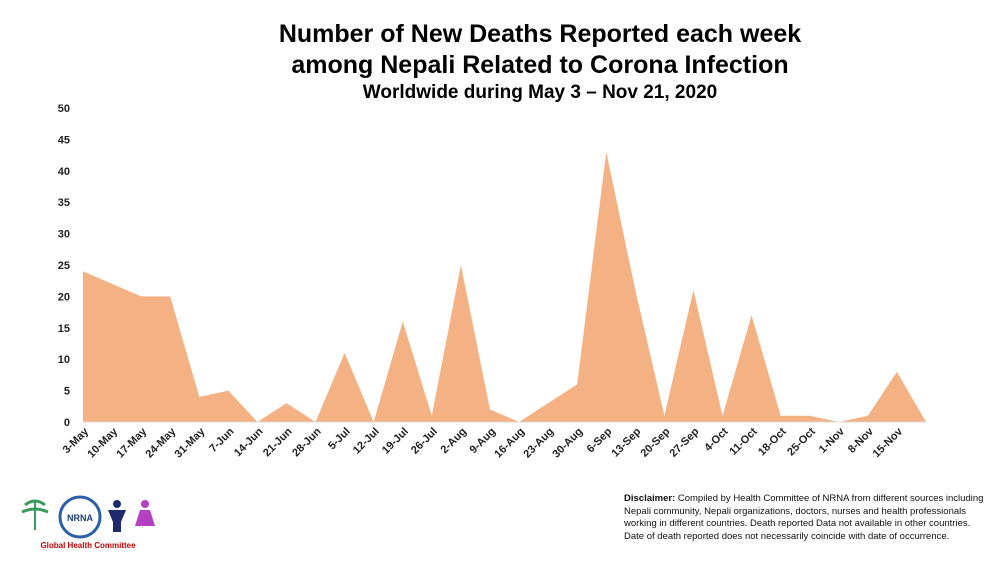 The height and width of the screenshot is (563, 1000). I want to click on x-tick-label: 5-Jul, so click(339, 439).